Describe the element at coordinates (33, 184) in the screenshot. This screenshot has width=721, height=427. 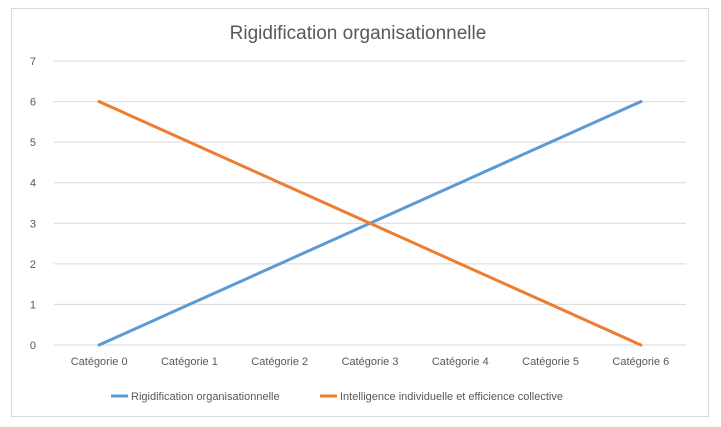
I see `y-tick-label: 4` at that location.